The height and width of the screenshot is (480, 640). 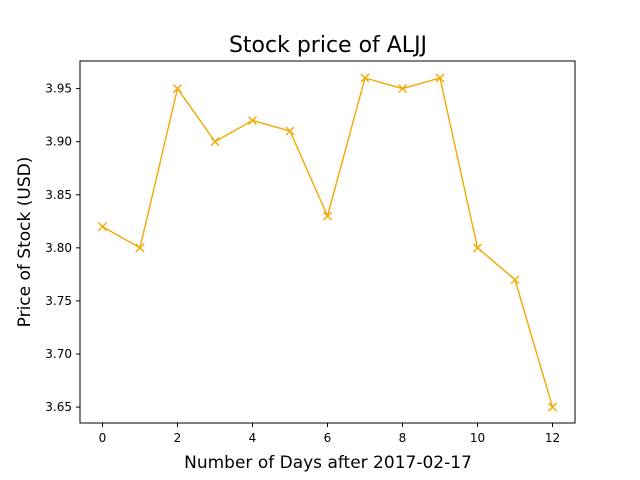 What do you see at coordinates (58, 407) in the screenshot?
I see `y-tick-label: 3.65` at bounding box center [58, 407].